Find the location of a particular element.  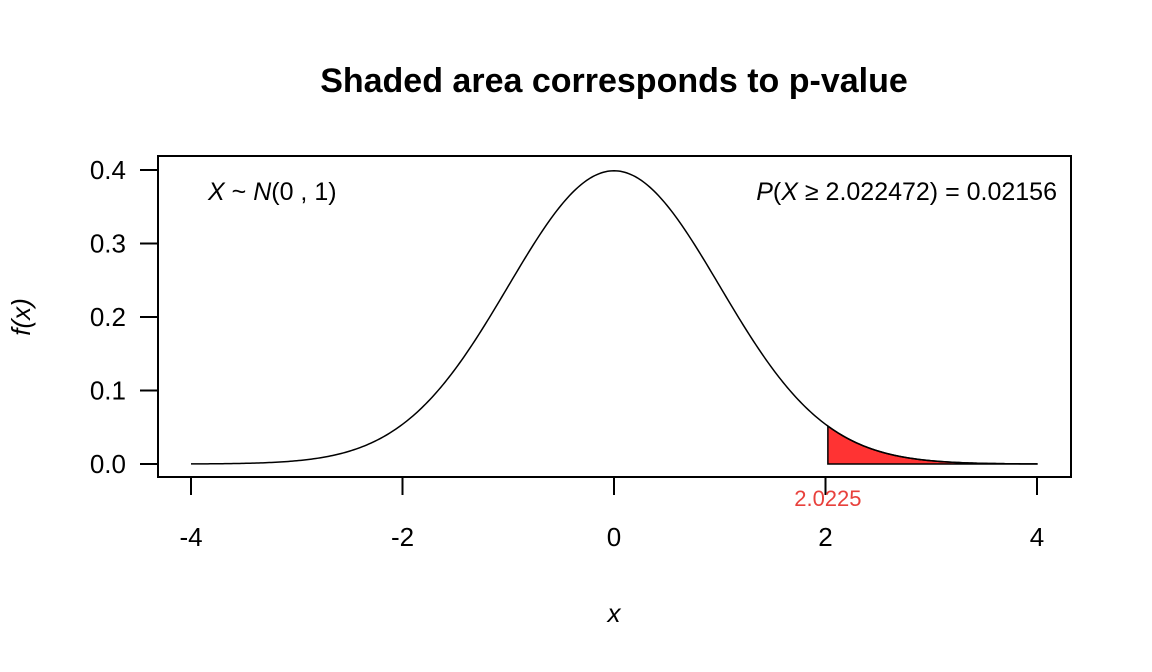

annot-x: X is located at coordinates (216, 192).